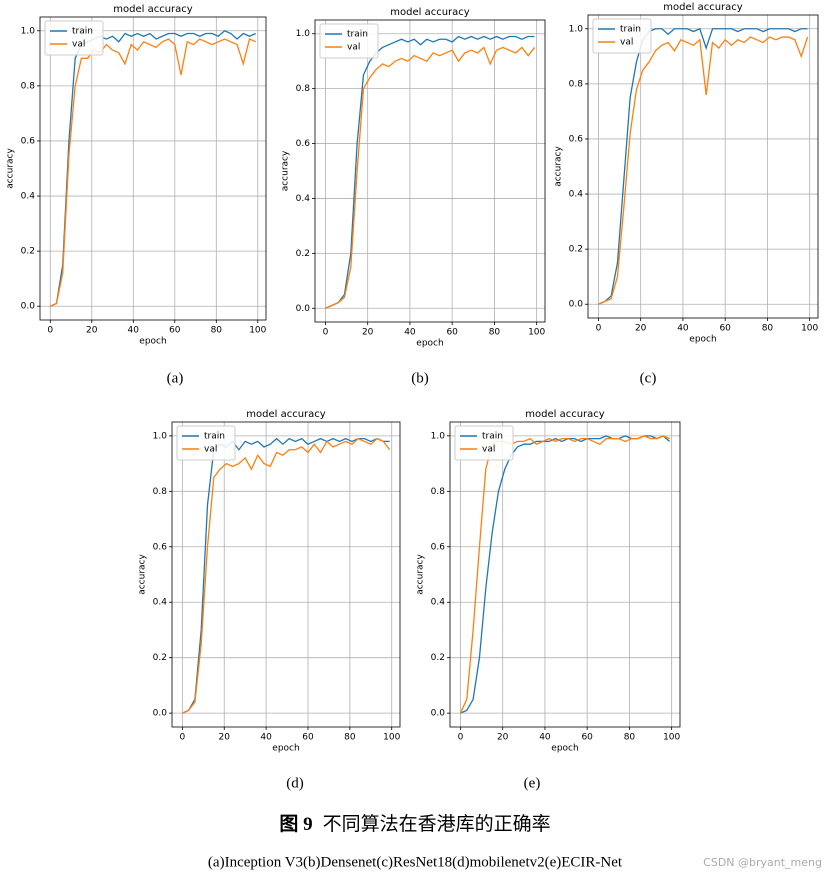 The height and width of the screenshot is (881, 835). I want to click on panel-label: (a), so click(175, 378).